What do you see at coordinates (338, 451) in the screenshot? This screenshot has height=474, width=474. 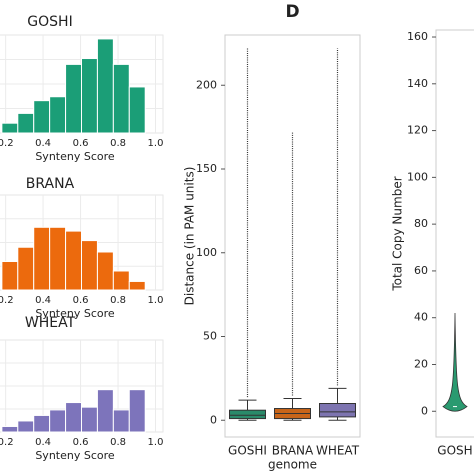 I see `x-tick-label: WHEAT` at bounding box center [338, 451].